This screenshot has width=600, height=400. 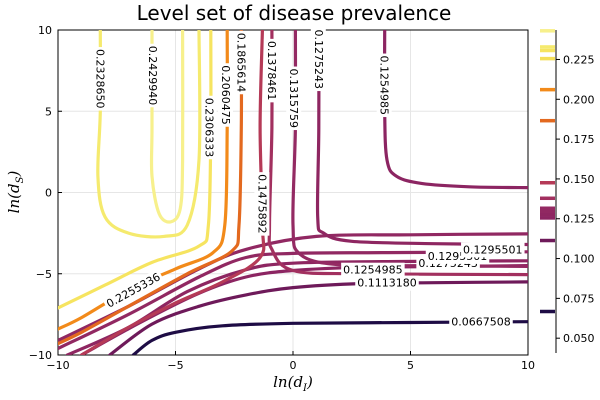 I want to click on chart-title: Level set of disease prevalence, so click(x=294, y=13).